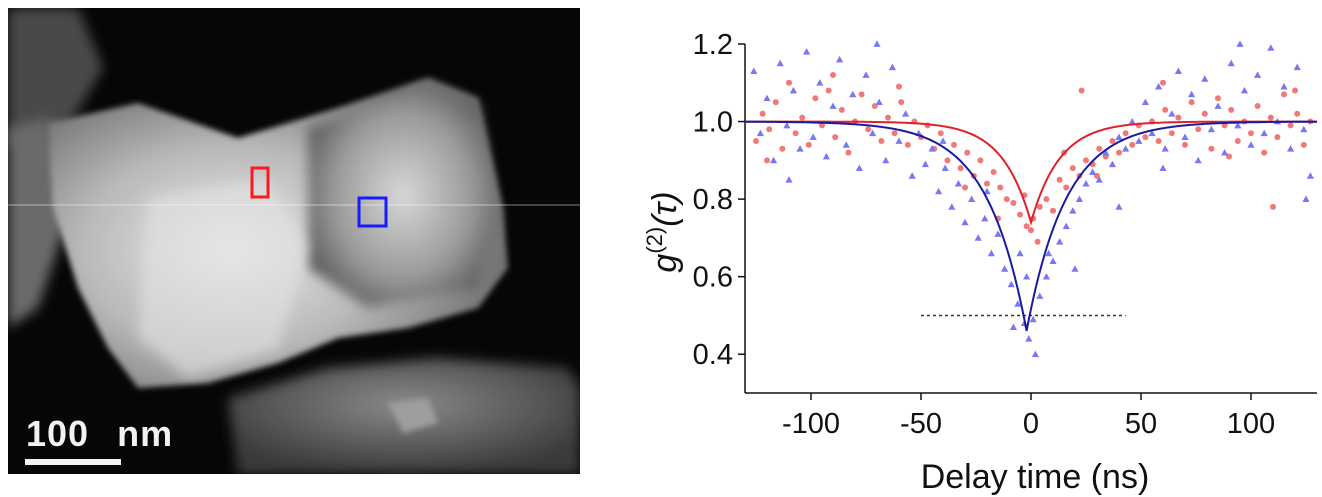 The height and width of the screenshot is (497, 1322). Describe the element at coordinates (713, 355) in the screenshot. I see `y-tick-label: 0.4` at that location.